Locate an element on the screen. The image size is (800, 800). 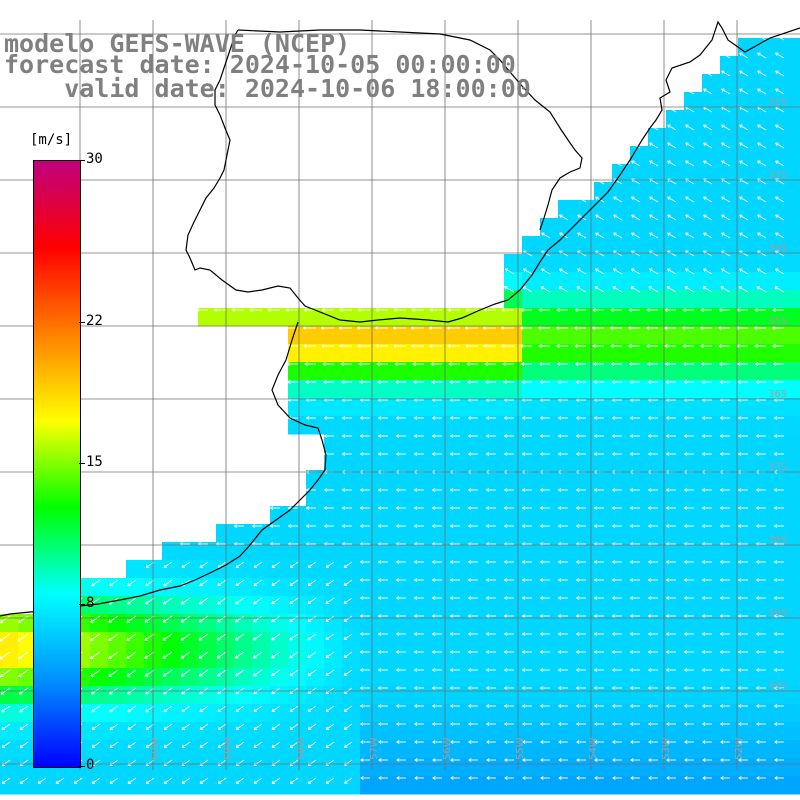
lat-label: 40S is located at coordinates (777, 686).